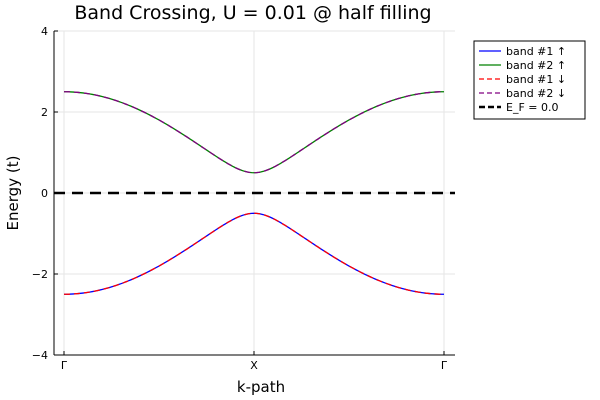  What do you see at coordinates (44, 112) in the screenshot?
I see `y-tick-label-3: 2` at bounding box center [44, 112].